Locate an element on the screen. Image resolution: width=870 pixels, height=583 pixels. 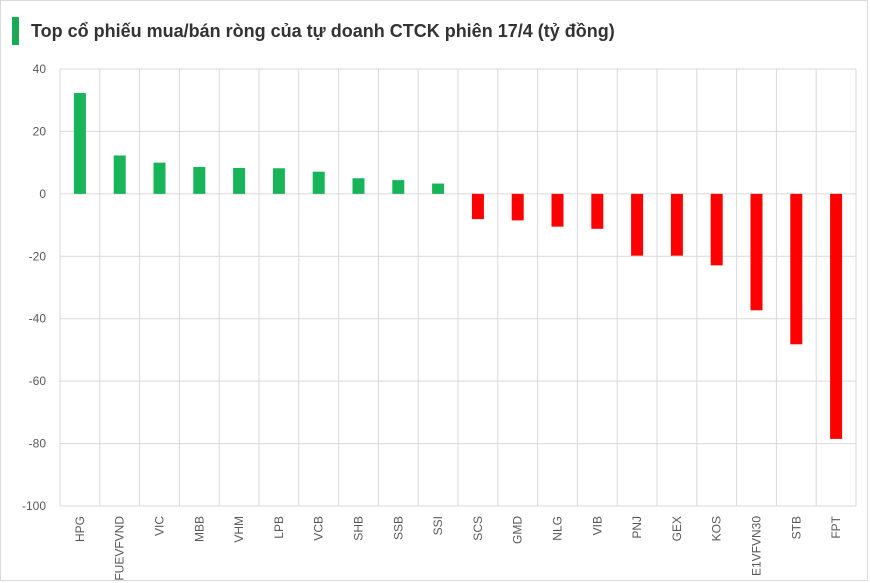
bar-lpb is located at coordinates (278, 181).